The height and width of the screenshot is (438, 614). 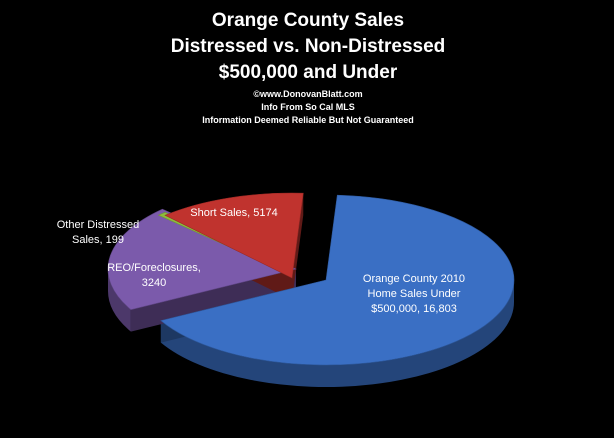 I want to click on chart-subtitle-line-2: Info From So Cal MLS, so click(x=308, y=107).